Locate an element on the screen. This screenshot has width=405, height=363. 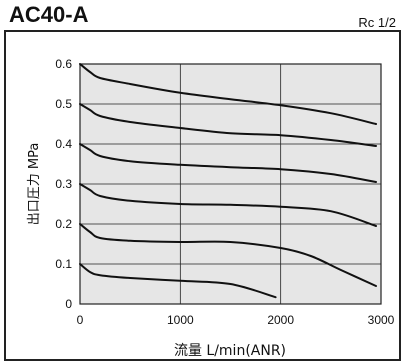
y-tick-label: 0.6 is located at coordinates (63, 64).